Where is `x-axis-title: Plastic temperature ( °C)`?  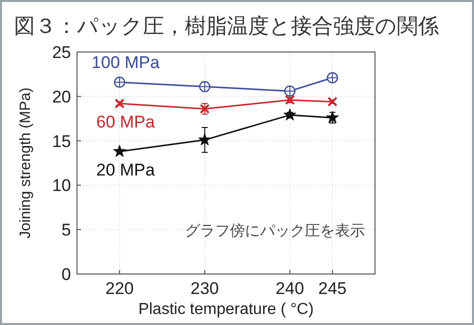
x-axis-title: Plastic temperature ( °C) is located at coordinates (226, 309).